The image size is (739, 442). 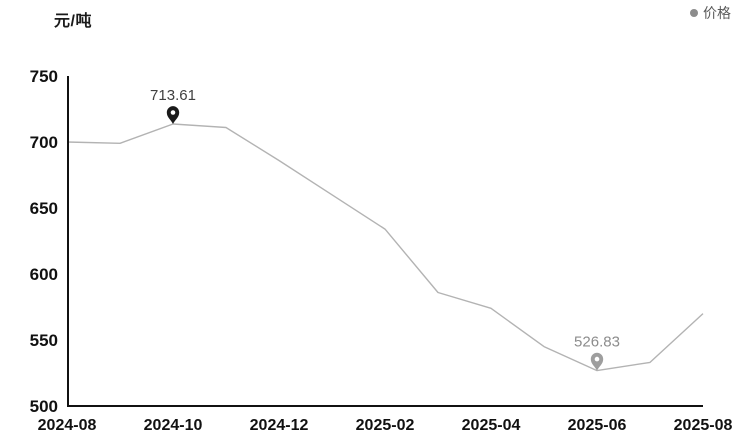 I want to click on min-pin-body, so click(x=597, y=361).